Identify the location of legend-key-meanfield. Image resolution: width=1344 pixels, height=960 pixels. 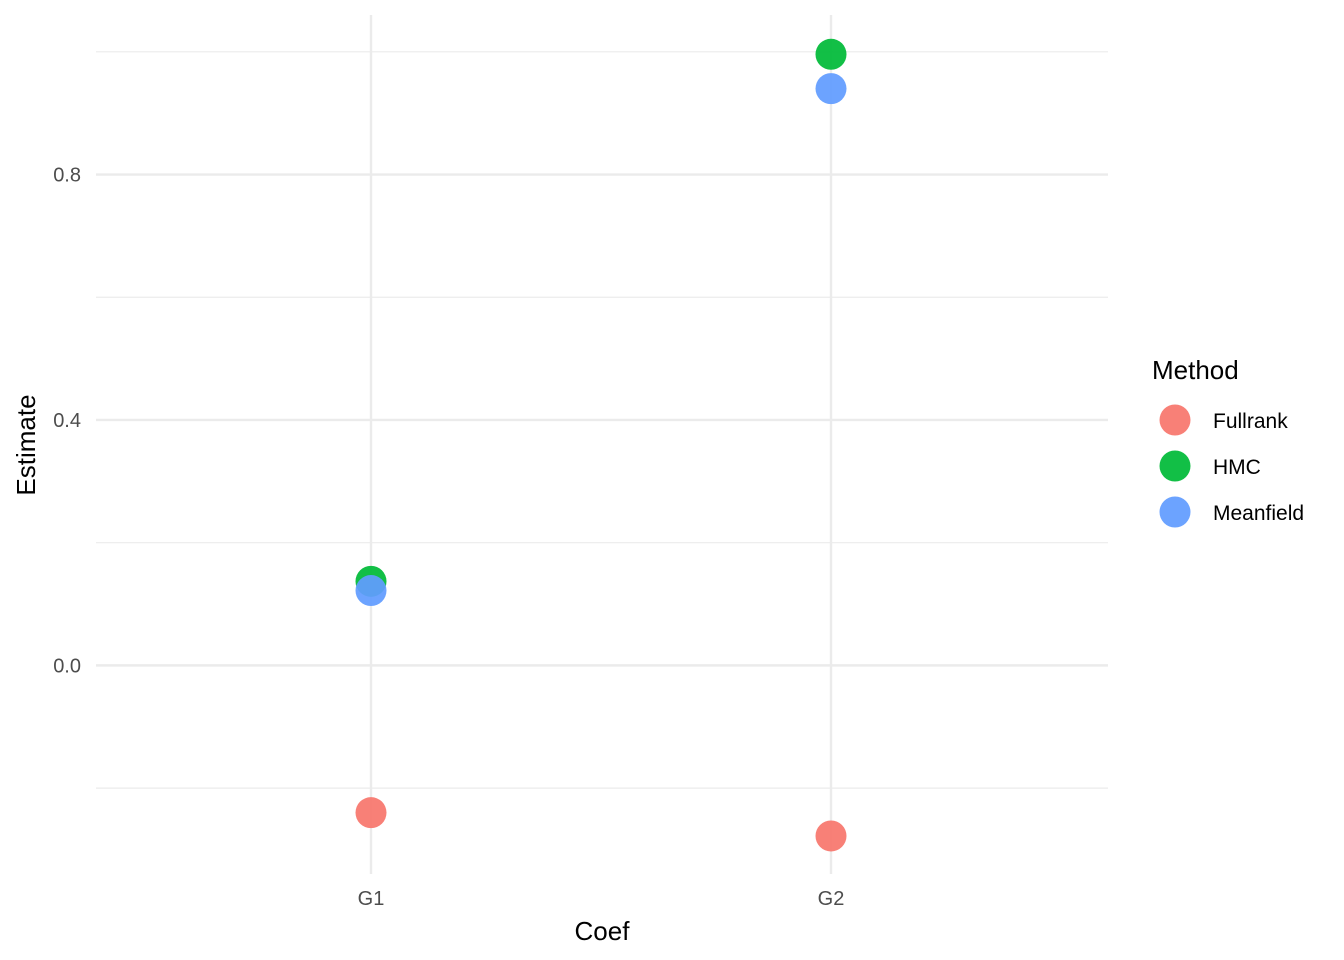
(1175, 512).